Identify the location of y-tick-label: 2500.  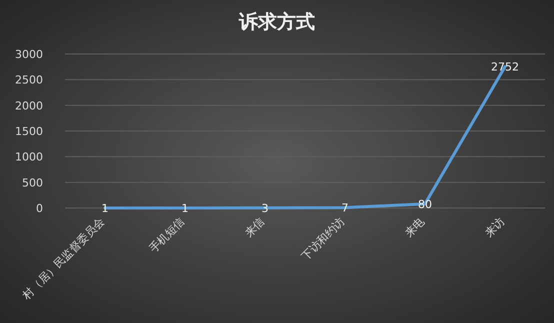
(29, 80).